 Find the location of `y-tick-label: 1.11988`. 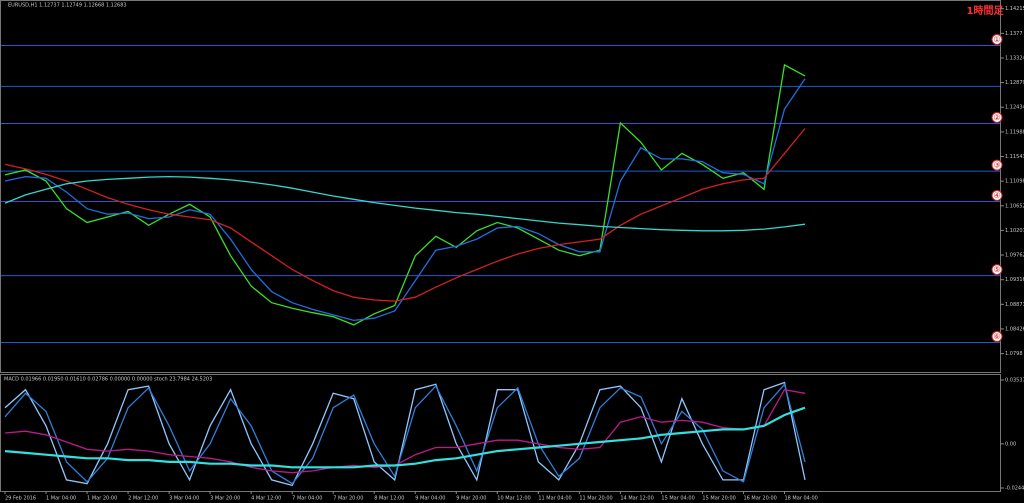

y-tick-label: 1.11988 is located at coordinates (1014, 132).